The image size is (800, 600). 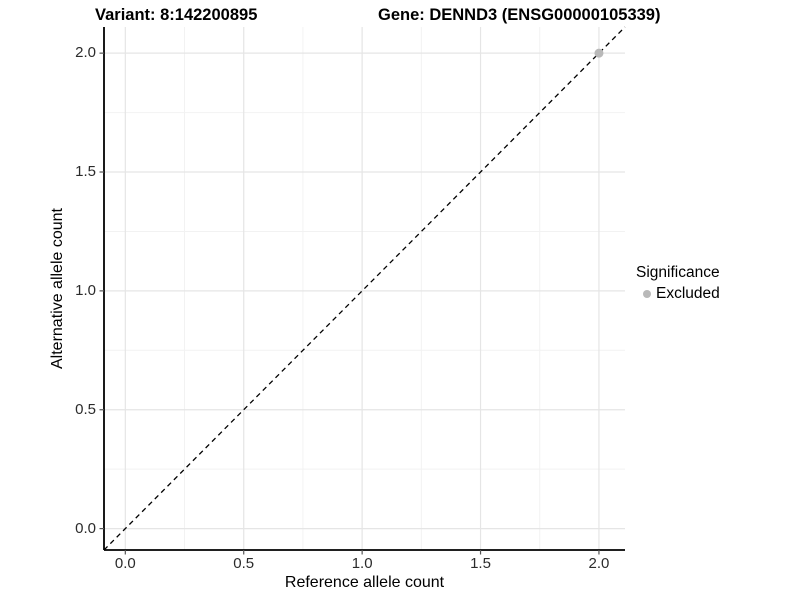 I want to click on gene-title: Gene: DENND3 (ENSG00000105339), so click(x=519, y=15).